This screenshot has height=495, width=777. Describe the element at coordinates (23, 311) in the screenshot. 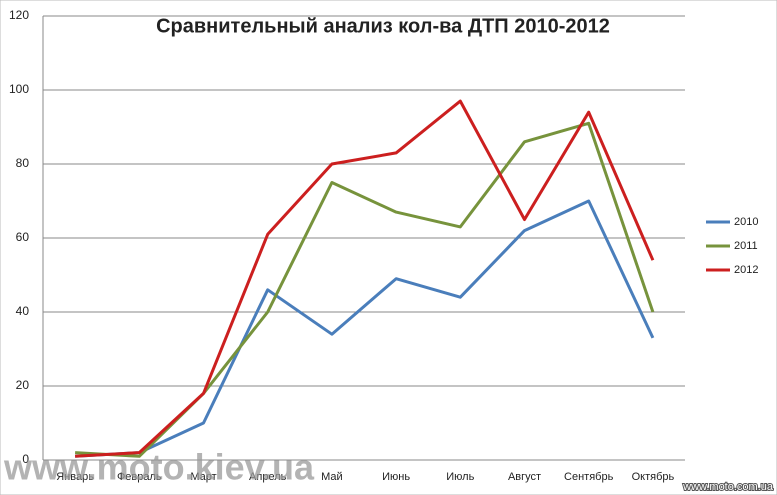

I see `y-tick-label: 40` at that location.